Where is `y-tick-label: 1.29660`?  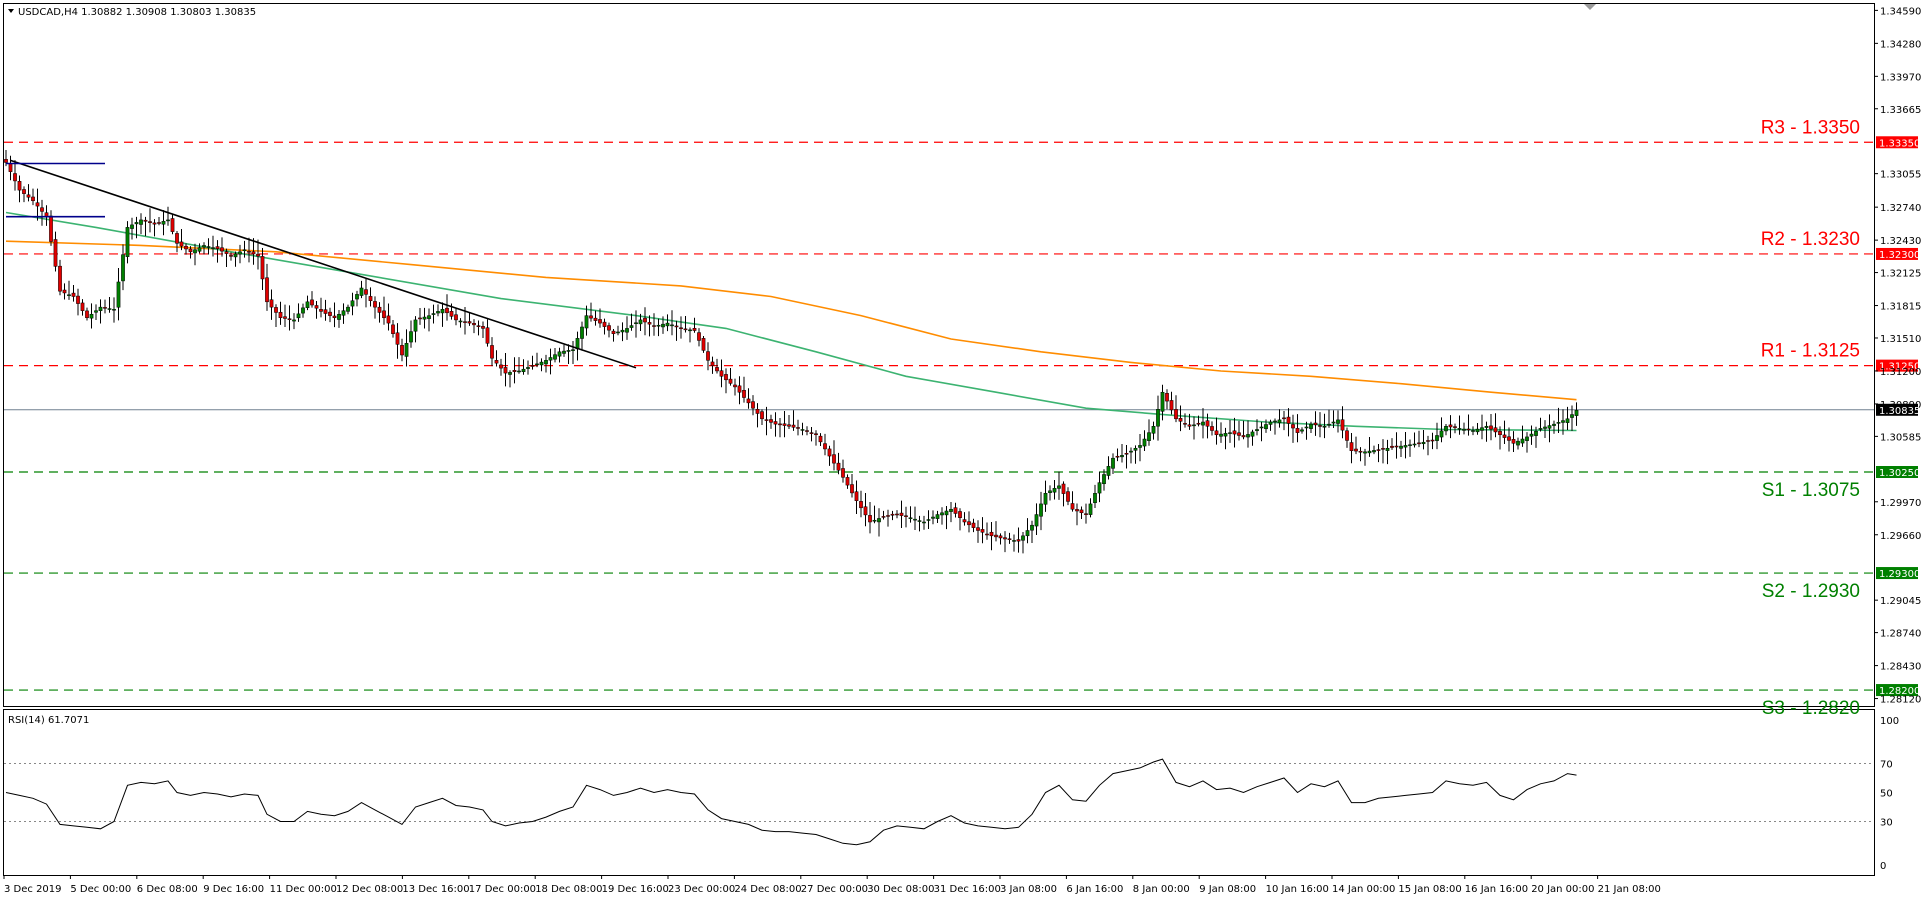 y-tick-label: 1.29660 is located at coordinates (1900, 536).